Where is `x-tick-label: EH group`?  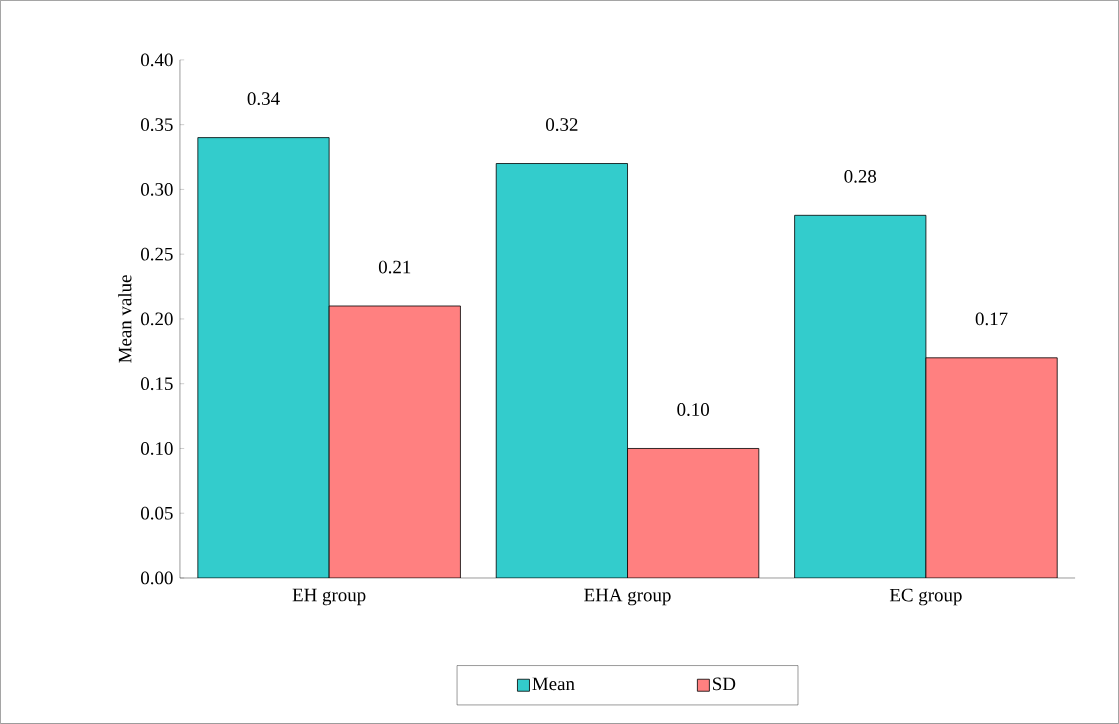
x-tick-label: EH group is located at coordinates (329, 597).